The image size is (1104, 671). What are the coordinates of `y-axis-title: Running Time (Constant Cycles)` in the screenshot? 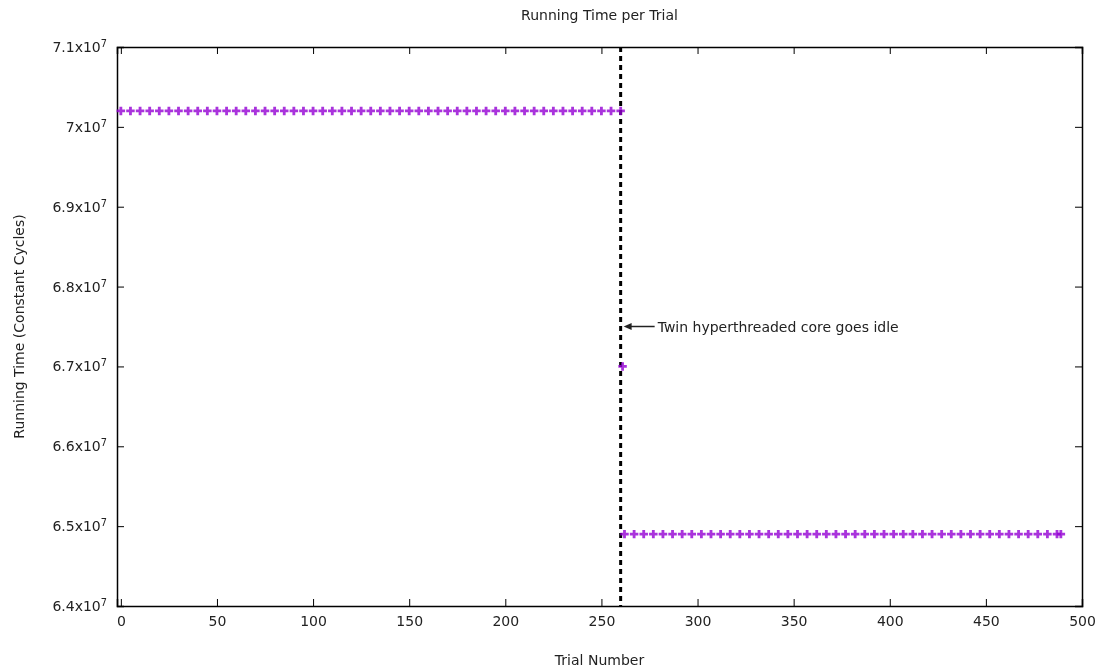 It's located at (19, 326).